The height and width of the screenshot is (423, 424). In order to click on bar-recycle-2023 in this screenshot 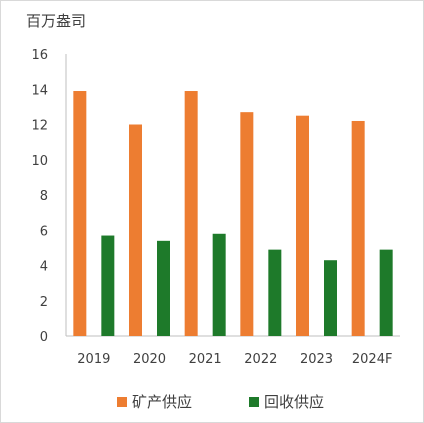, I will do `click(330, 298)`.